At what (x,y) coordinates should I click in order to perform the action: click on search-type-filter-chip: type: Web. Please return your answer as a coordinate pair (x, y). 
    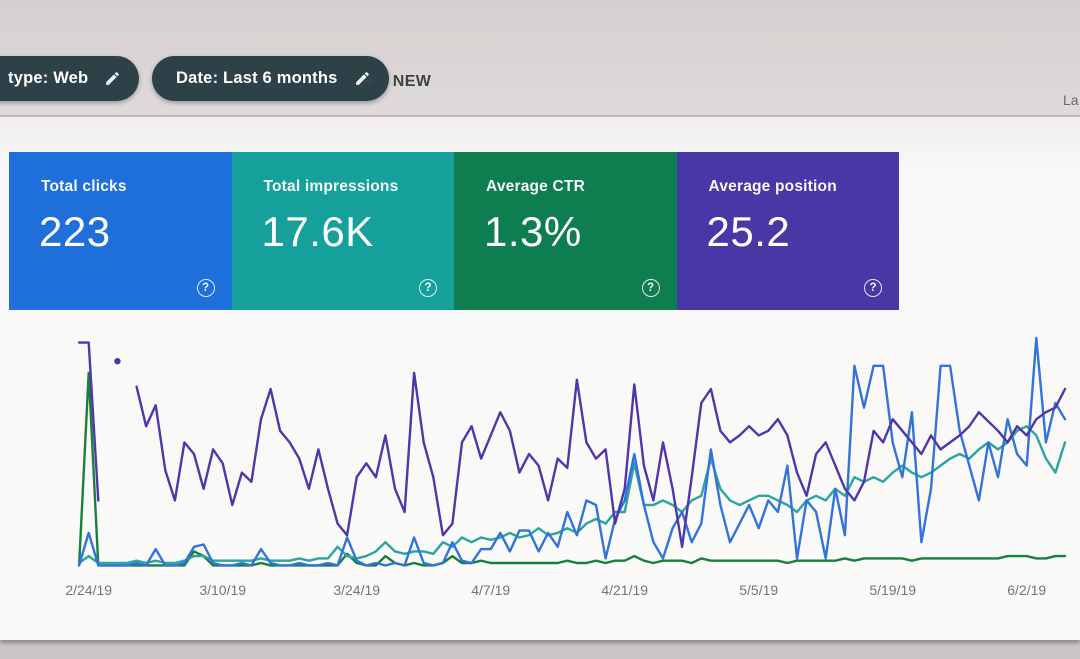
    Looking at the image, I should click on (70, 78).